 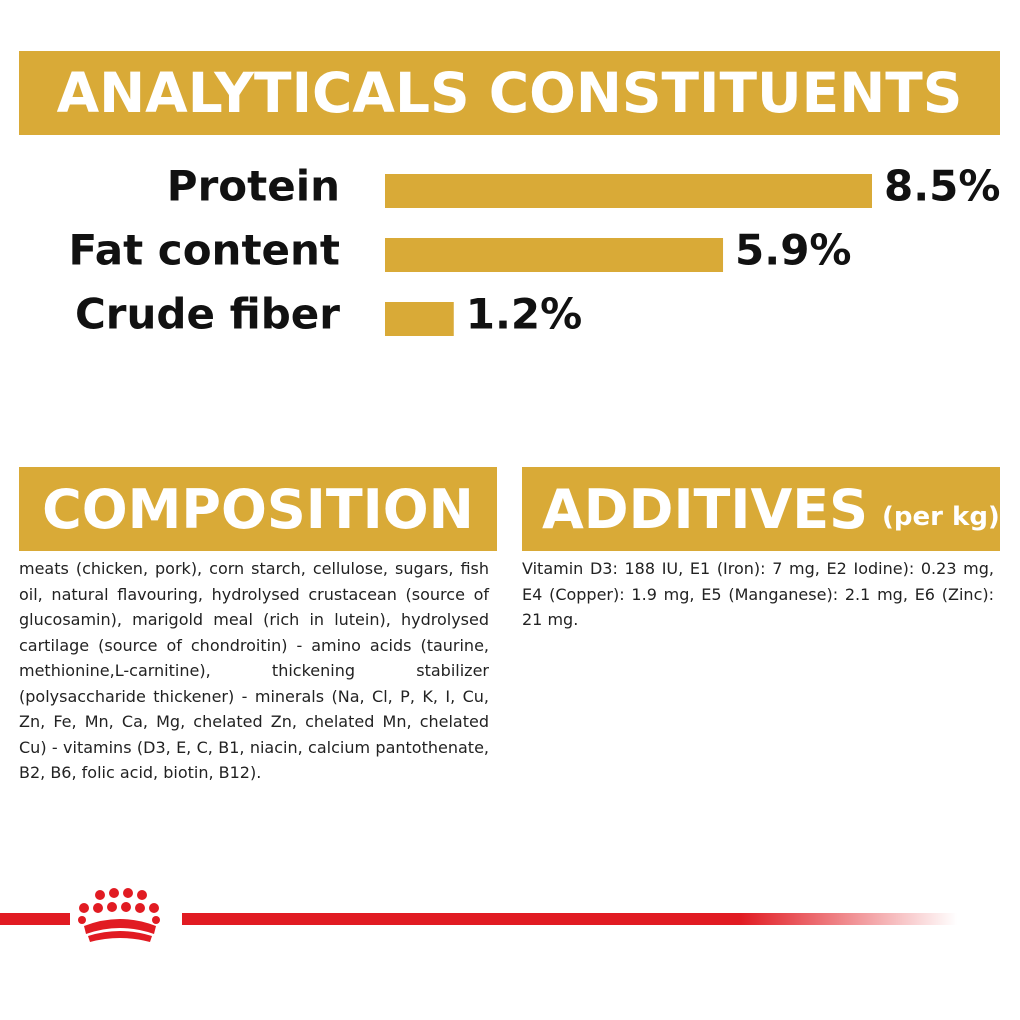 What do you see at coordinates (793, 250) in the screenshot?
I see `value-label: 5.9%` at bounding box center [793, 250].